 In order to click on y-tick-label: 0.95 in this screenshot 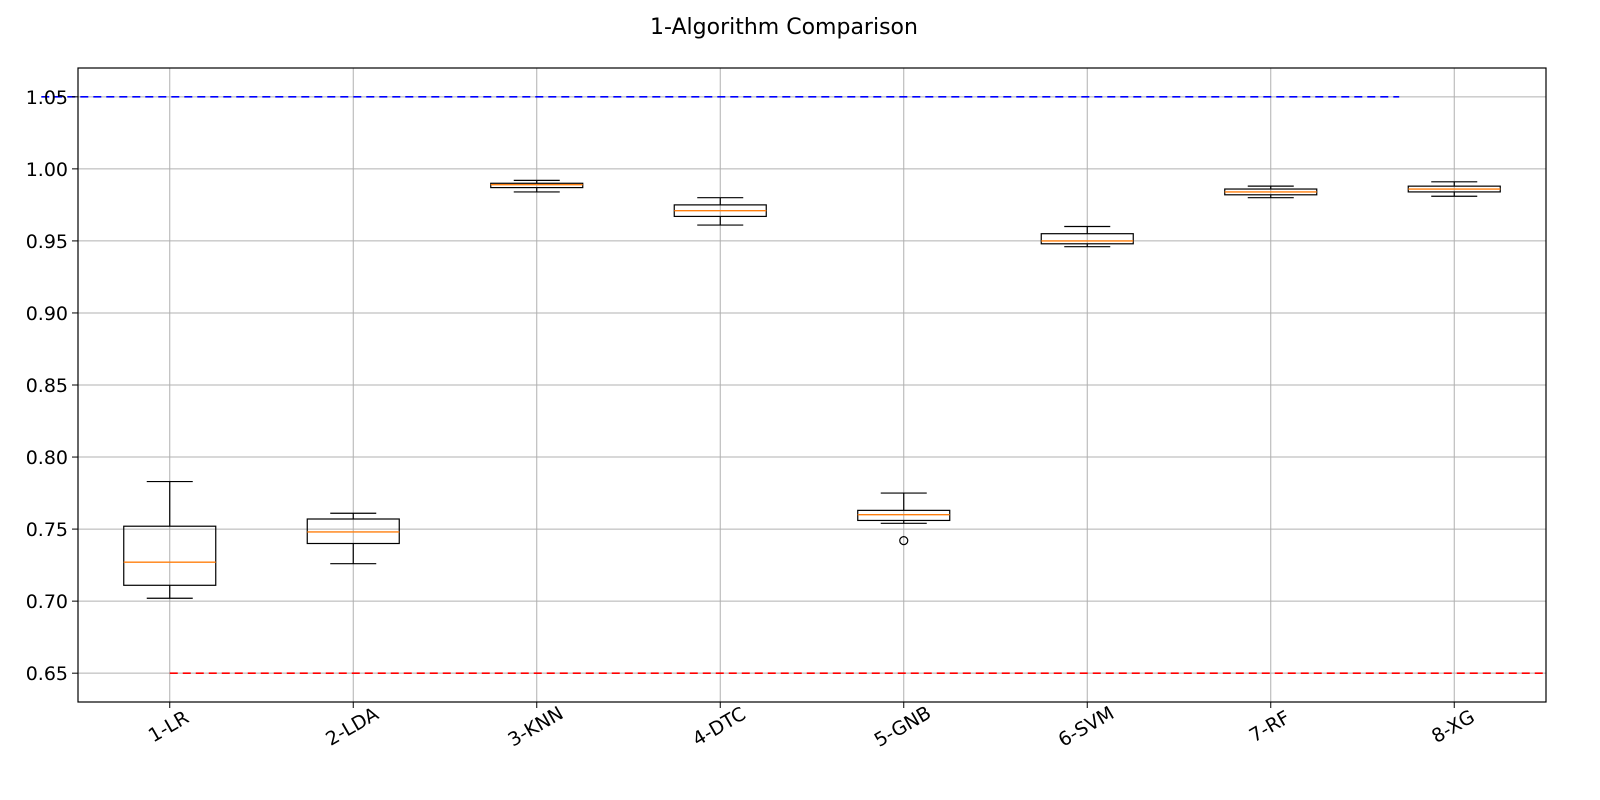, I will do `click(47, 242)`.